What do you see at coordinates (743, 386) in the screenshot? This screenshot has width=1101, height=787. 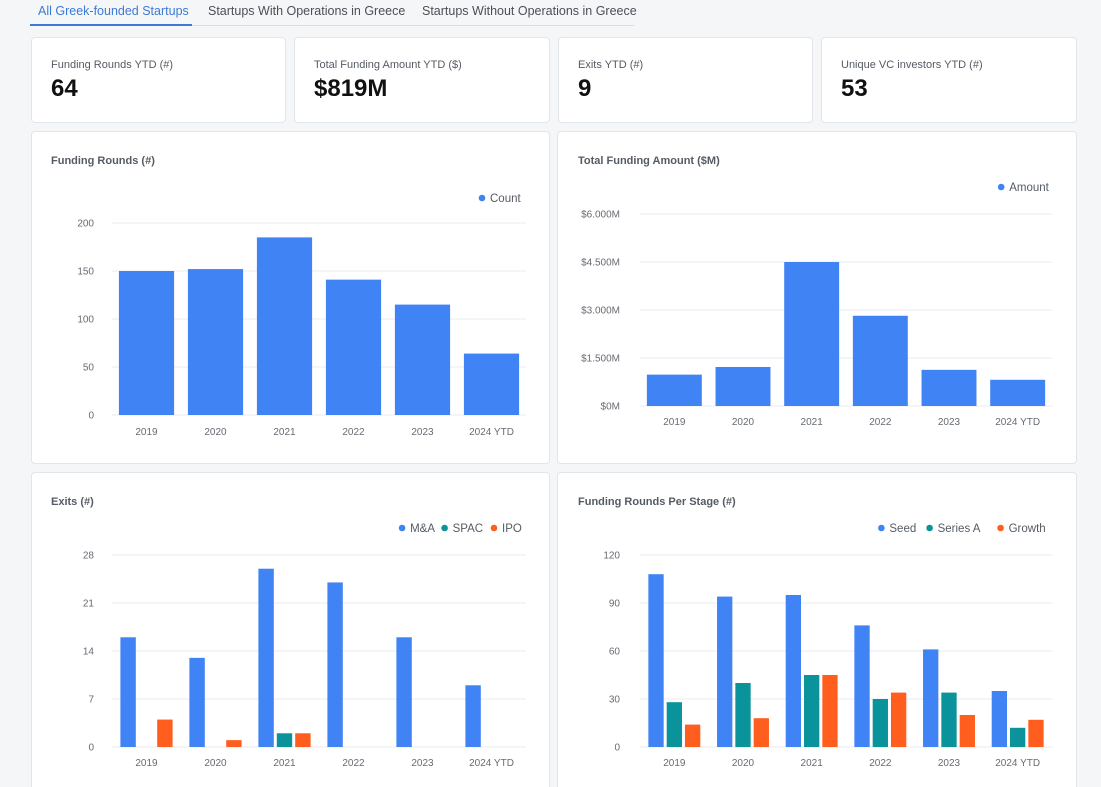 I see `bar-amount-2020` at bounding box center [743, 386].